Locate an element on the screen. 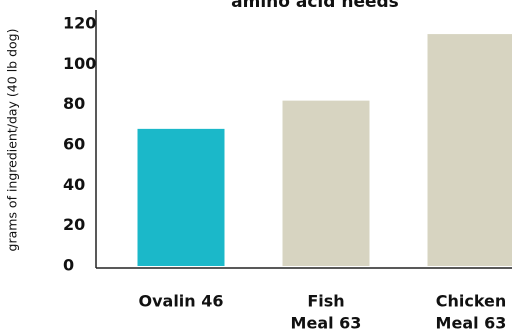  y-tick-label: 0 is located at coordinates (68, 265).